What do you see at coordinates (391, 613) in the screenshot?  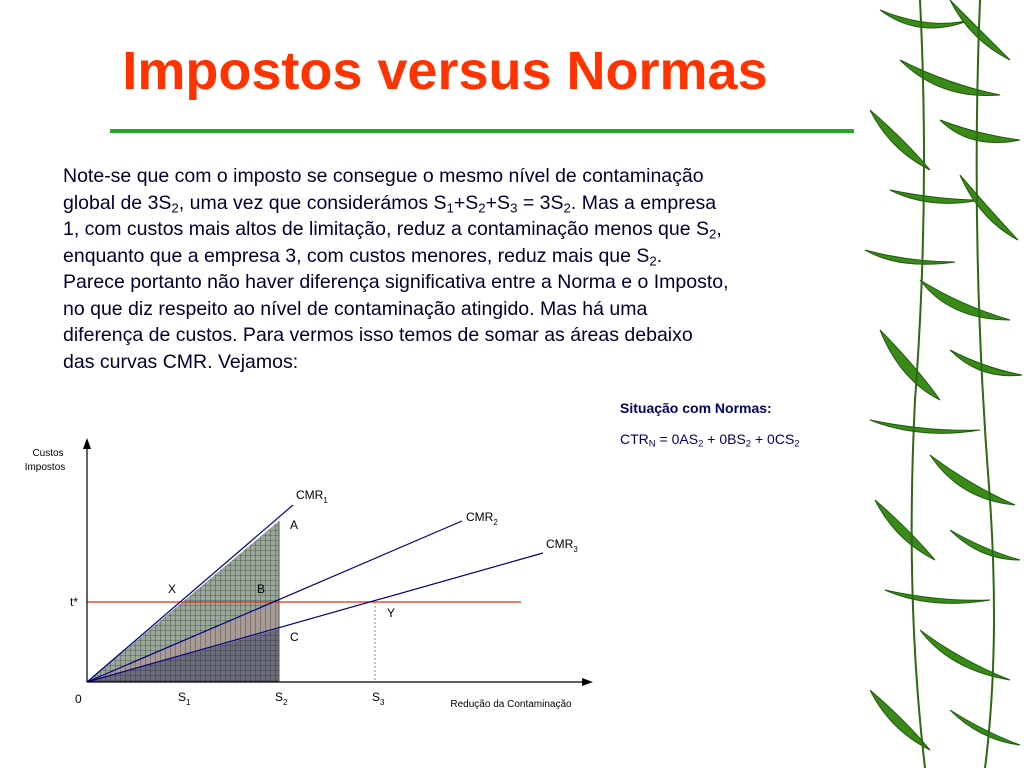 I see `point-y-label: Y` at bounding box center [391, 613].